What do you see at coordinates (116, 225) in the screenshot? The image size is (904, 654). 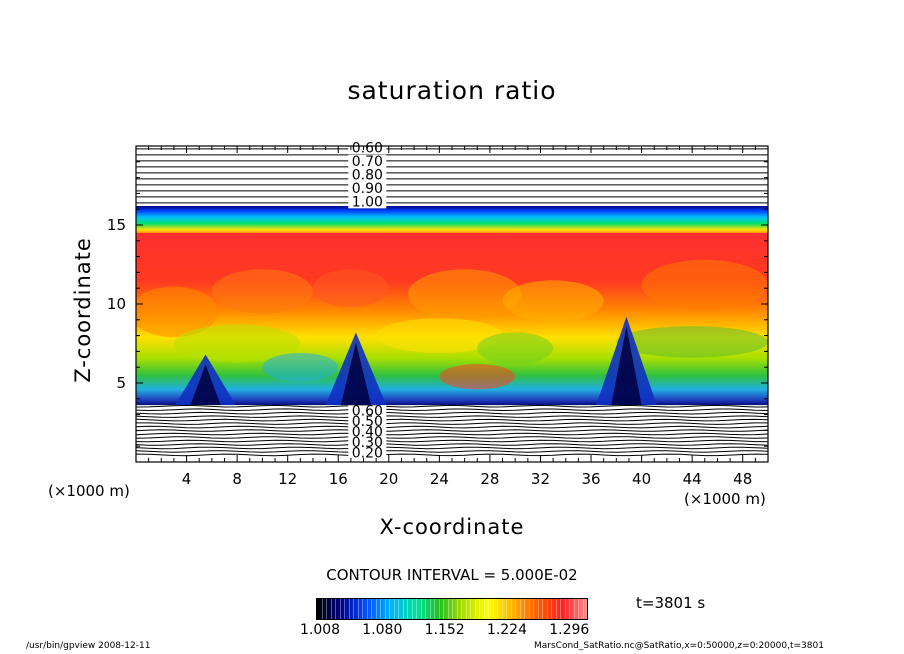 I see `y-tick-label: 15` at bounding box center [116, 225].